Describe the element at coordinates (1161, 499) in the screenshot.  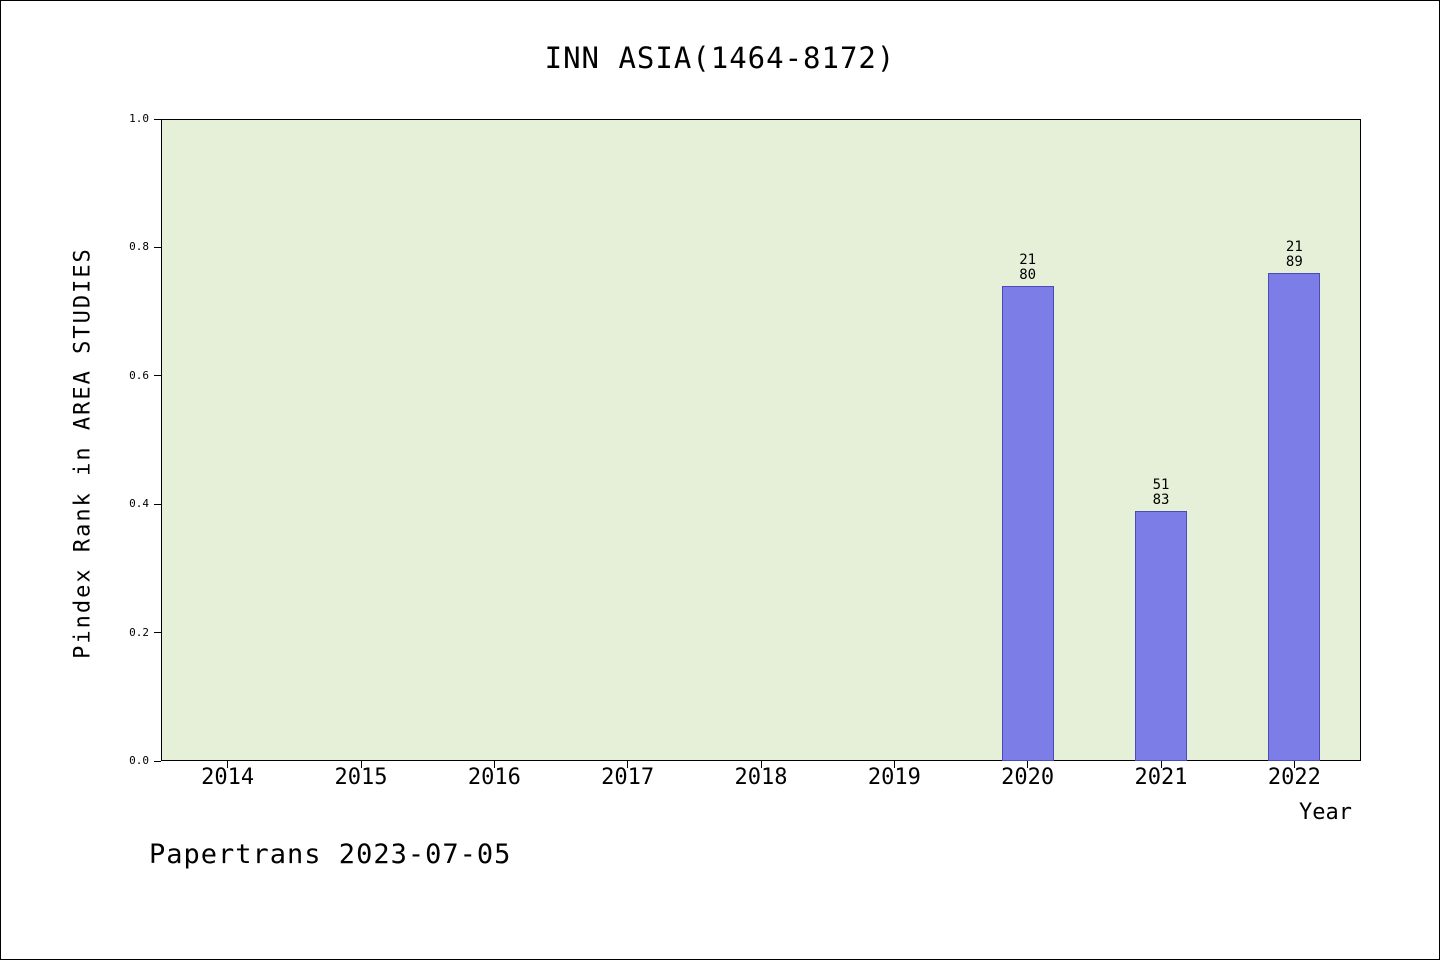
I see `bar-annotation-line: 83` at that location.